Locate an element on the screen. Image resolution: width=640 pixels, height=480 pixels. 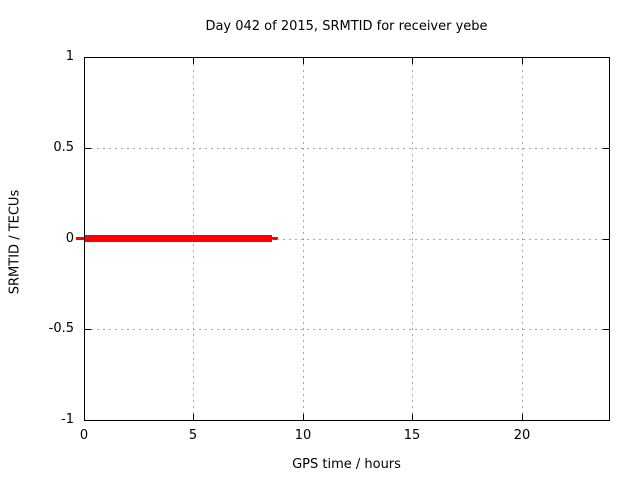
x-tick-label: 15 is located at coordinates (412, 435).